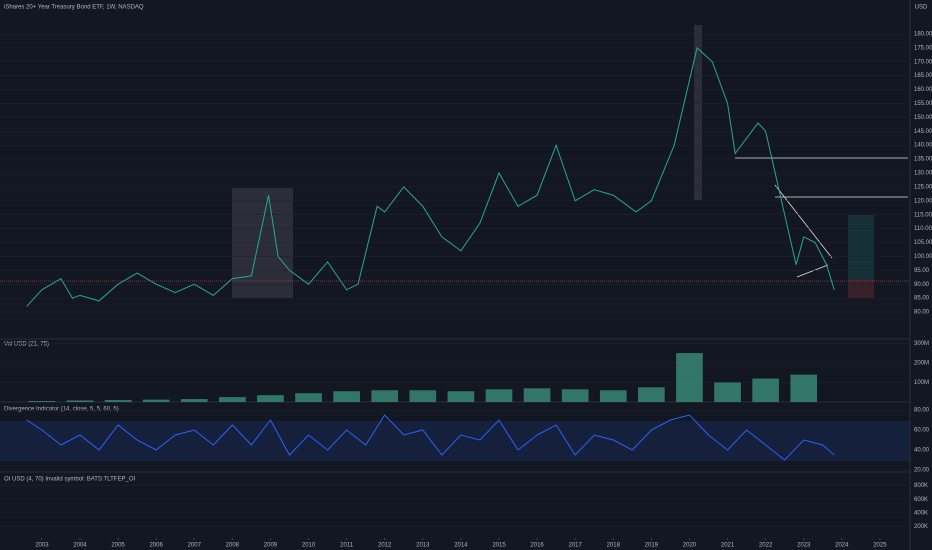  What do you see at coordinates (652, 546) in the screenshot?
I see `x-tick-label: 2019` at bounding box center [652, 546].